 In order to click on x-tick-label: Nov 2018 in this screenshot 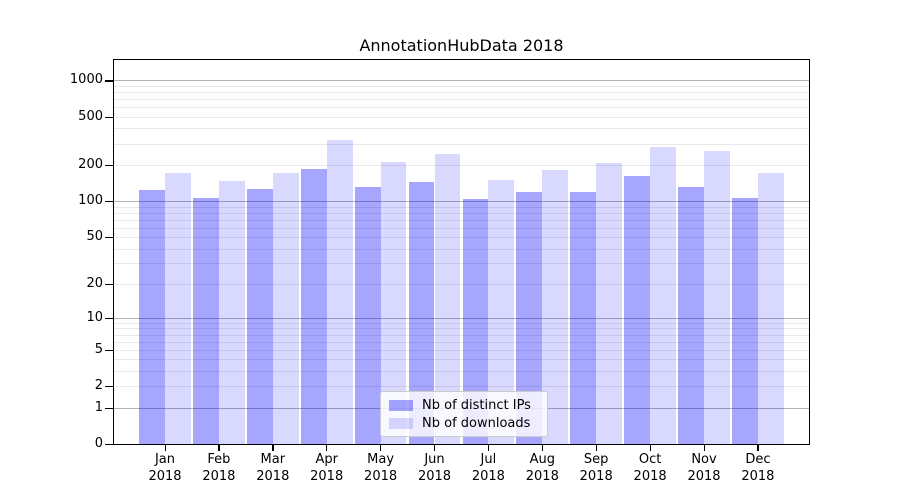, I will do `click(704, 468)`.